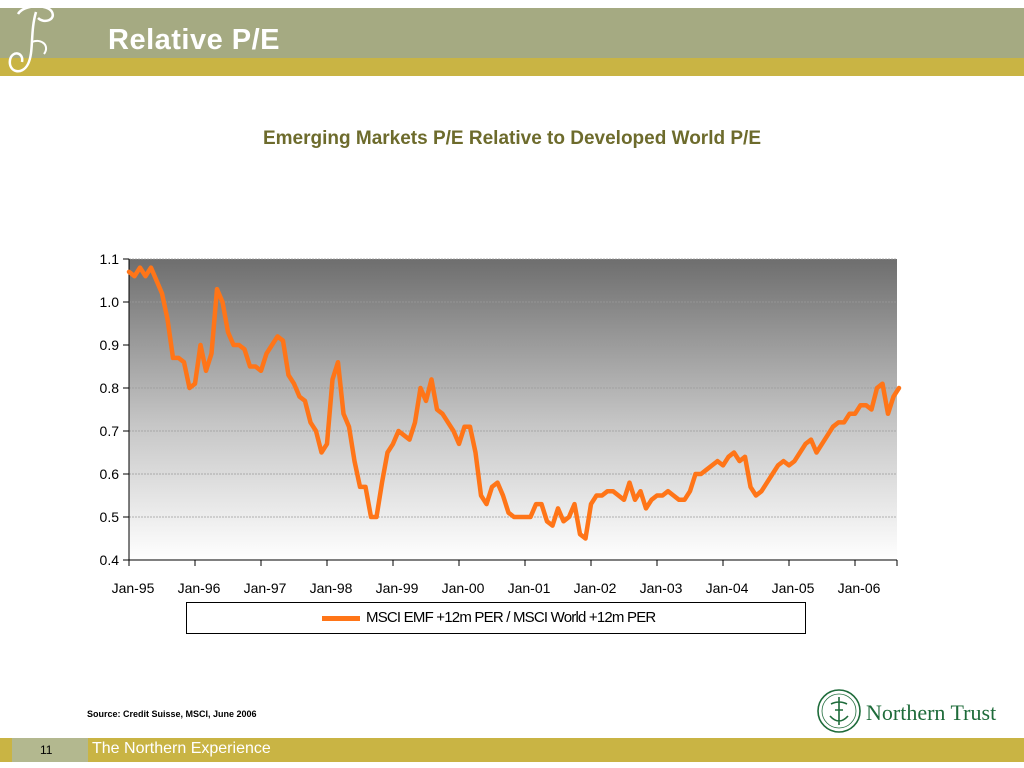 The width and height of the screenshot is (1024, 768). Describe the element at coordinates (133, 588) in the screenshot. I see `x-tick-label: Jan-95` at that location.